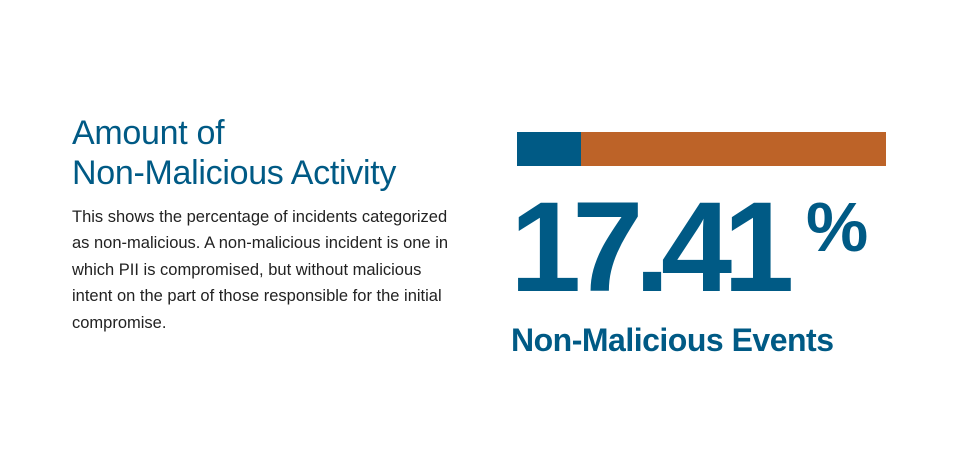 This screenshot has width=975, height=461. I want to click on non-malicious-segment, so click(549, 149).